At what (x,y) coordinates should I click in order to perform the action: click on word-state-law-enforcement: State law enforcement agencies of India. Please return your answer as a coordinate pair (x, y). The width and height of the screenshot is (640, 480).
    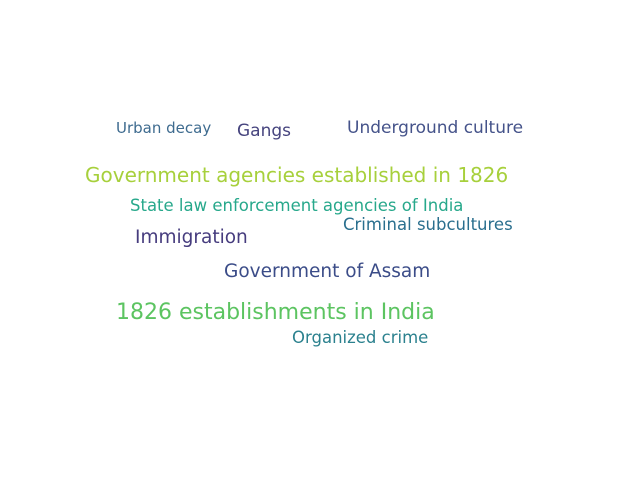
    Looking at the image, I should click on (297, 205).